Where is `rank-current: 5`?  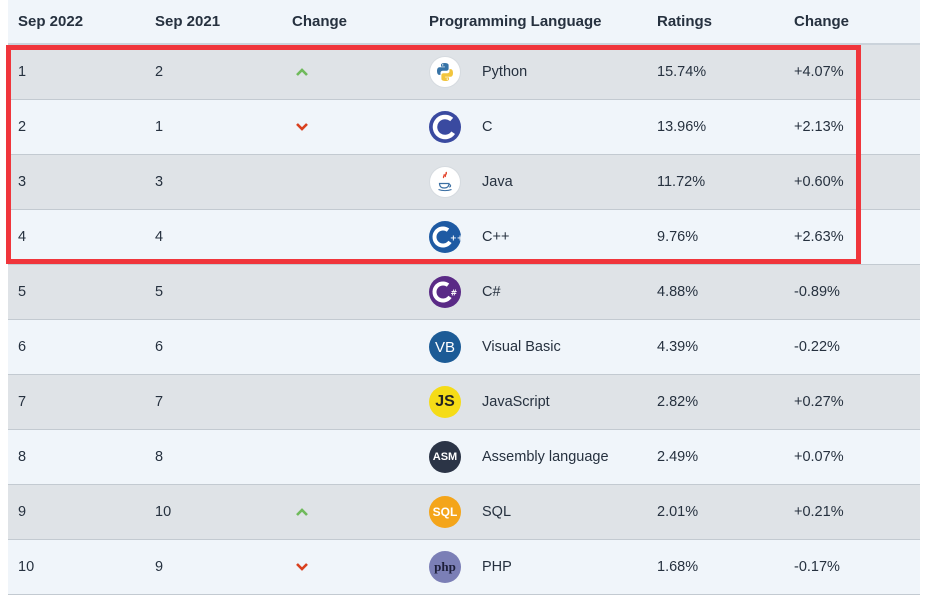 rank-current: 5 is located at coordinates (22, 292).